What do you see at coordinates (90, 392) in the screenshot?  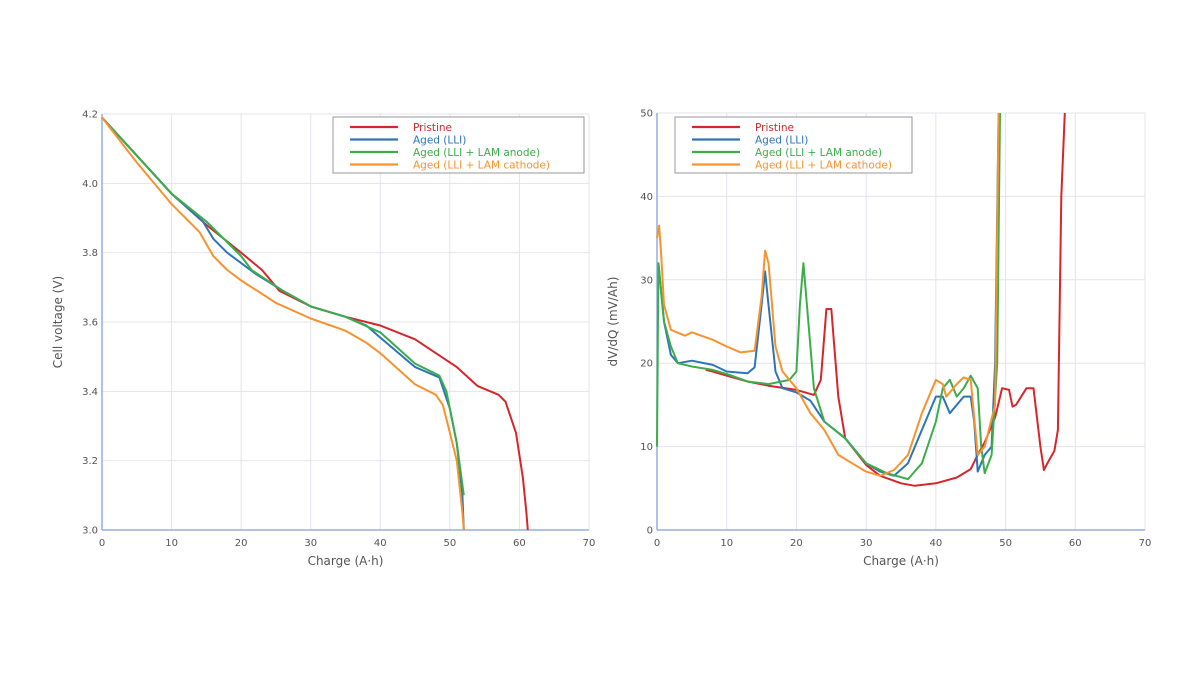 I see `y-tick-label: 3.4` at bounding box center [90, 392].